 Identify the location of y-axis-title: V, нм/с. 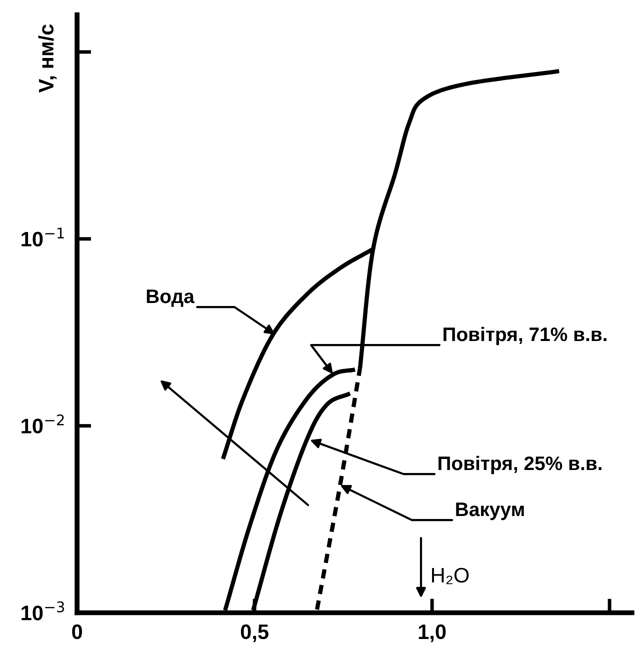
(47, 58).